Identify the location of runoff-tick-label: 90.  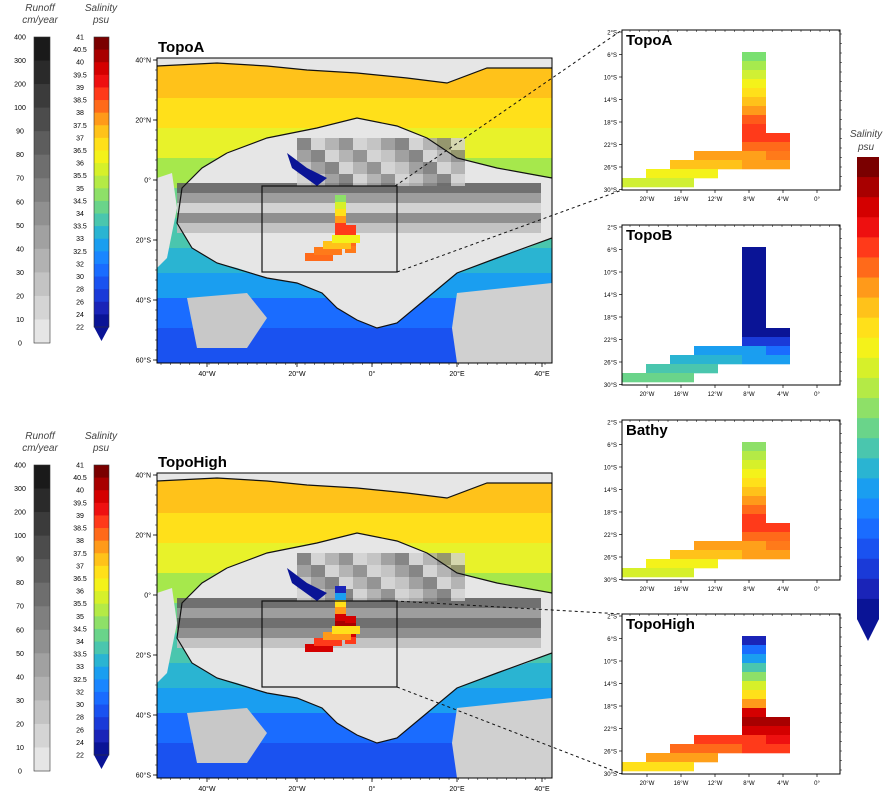
(20, 560).